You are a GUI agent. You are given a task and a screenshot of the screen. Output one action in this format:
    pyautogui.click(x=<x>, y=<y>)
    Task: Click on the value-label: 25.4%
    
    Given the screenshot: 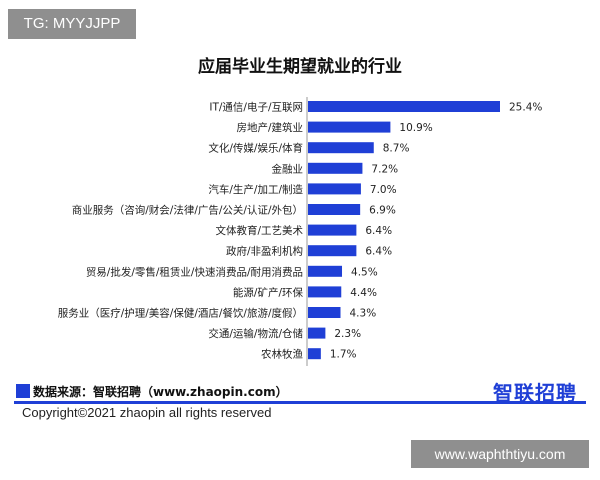 What is the action you would take?
    pyautogui.click(x=525, y=108)
    